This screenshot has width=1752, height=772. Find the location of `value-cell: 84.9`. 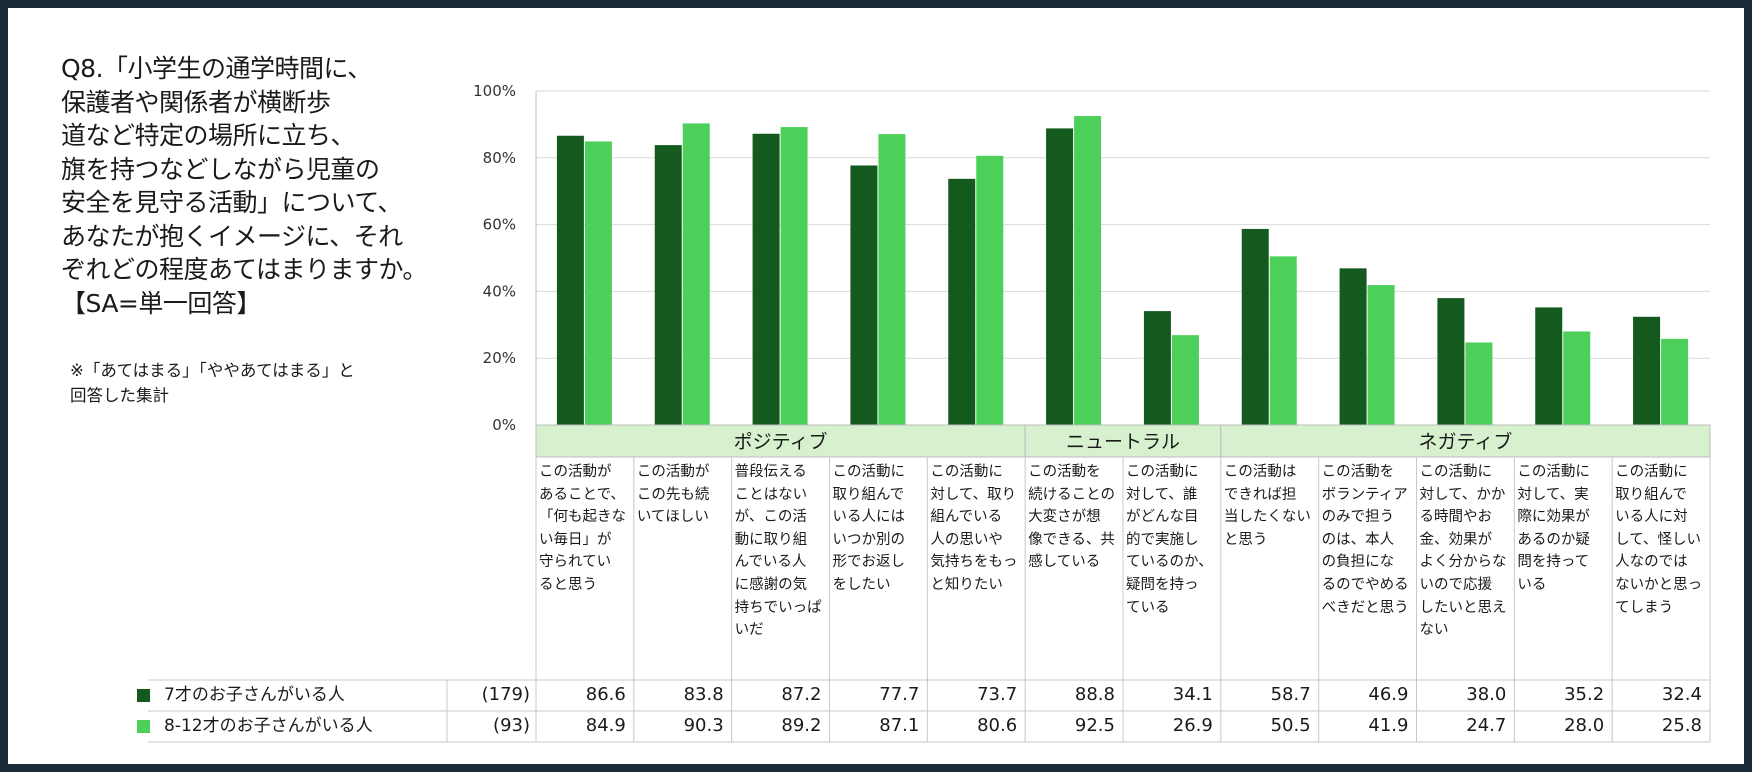

value-cell: 84.9 is located at coordinates (605, 725).